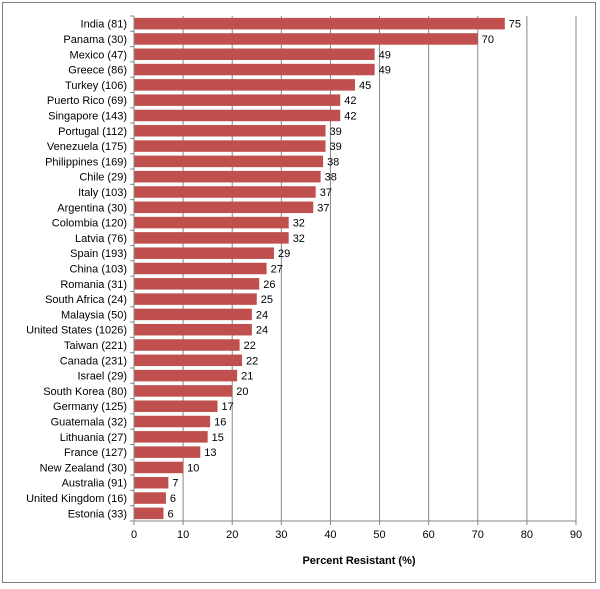 The height and width of the screenshot is (589, 600). What do you see at coordinates (87, 147) in the screenshot?
I see `category-label: Venezuela (175)` at bounding box center [87, 147].